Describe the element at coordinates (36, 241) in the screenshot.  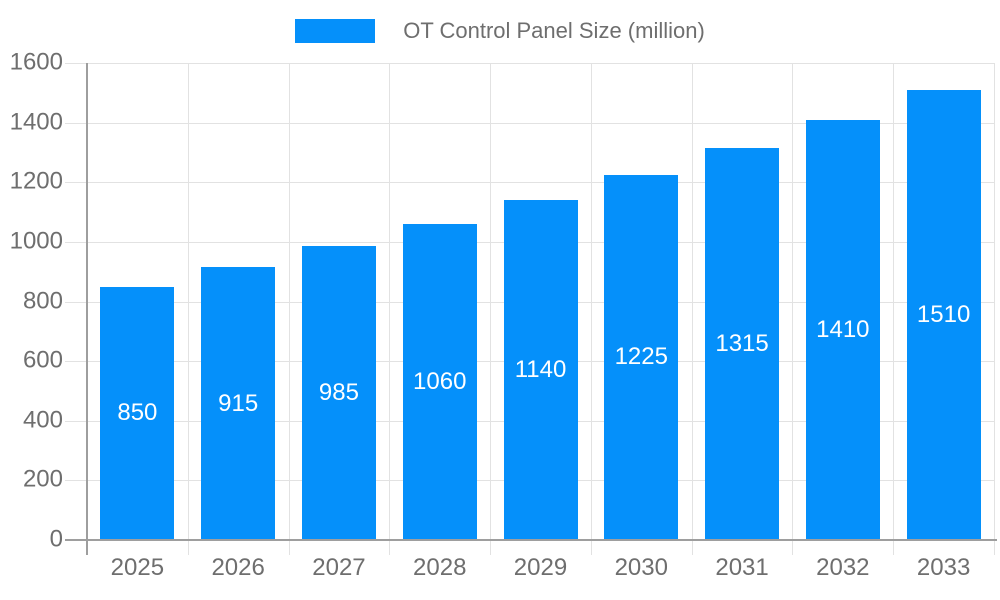
I see `y-tick-label: 1000` at that location.